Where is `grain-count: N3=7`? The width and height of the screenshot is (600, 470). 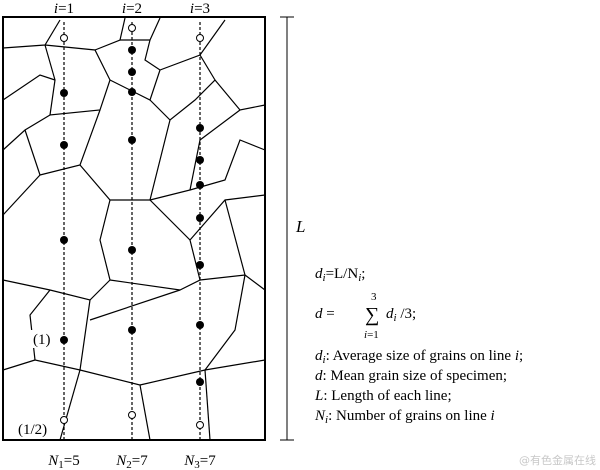 grain-count: N3=7 is located at coordinates (199, 461).